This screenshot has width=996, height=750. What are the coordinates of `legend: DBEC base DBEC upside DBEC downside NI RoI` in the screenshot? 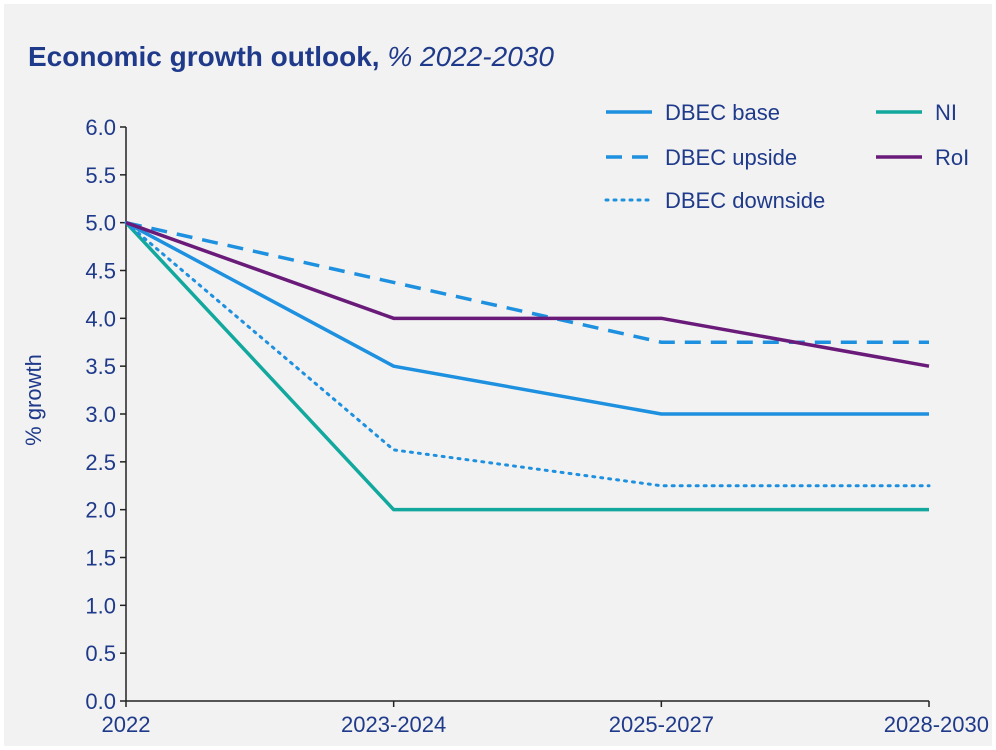 It's located at (786, 156).